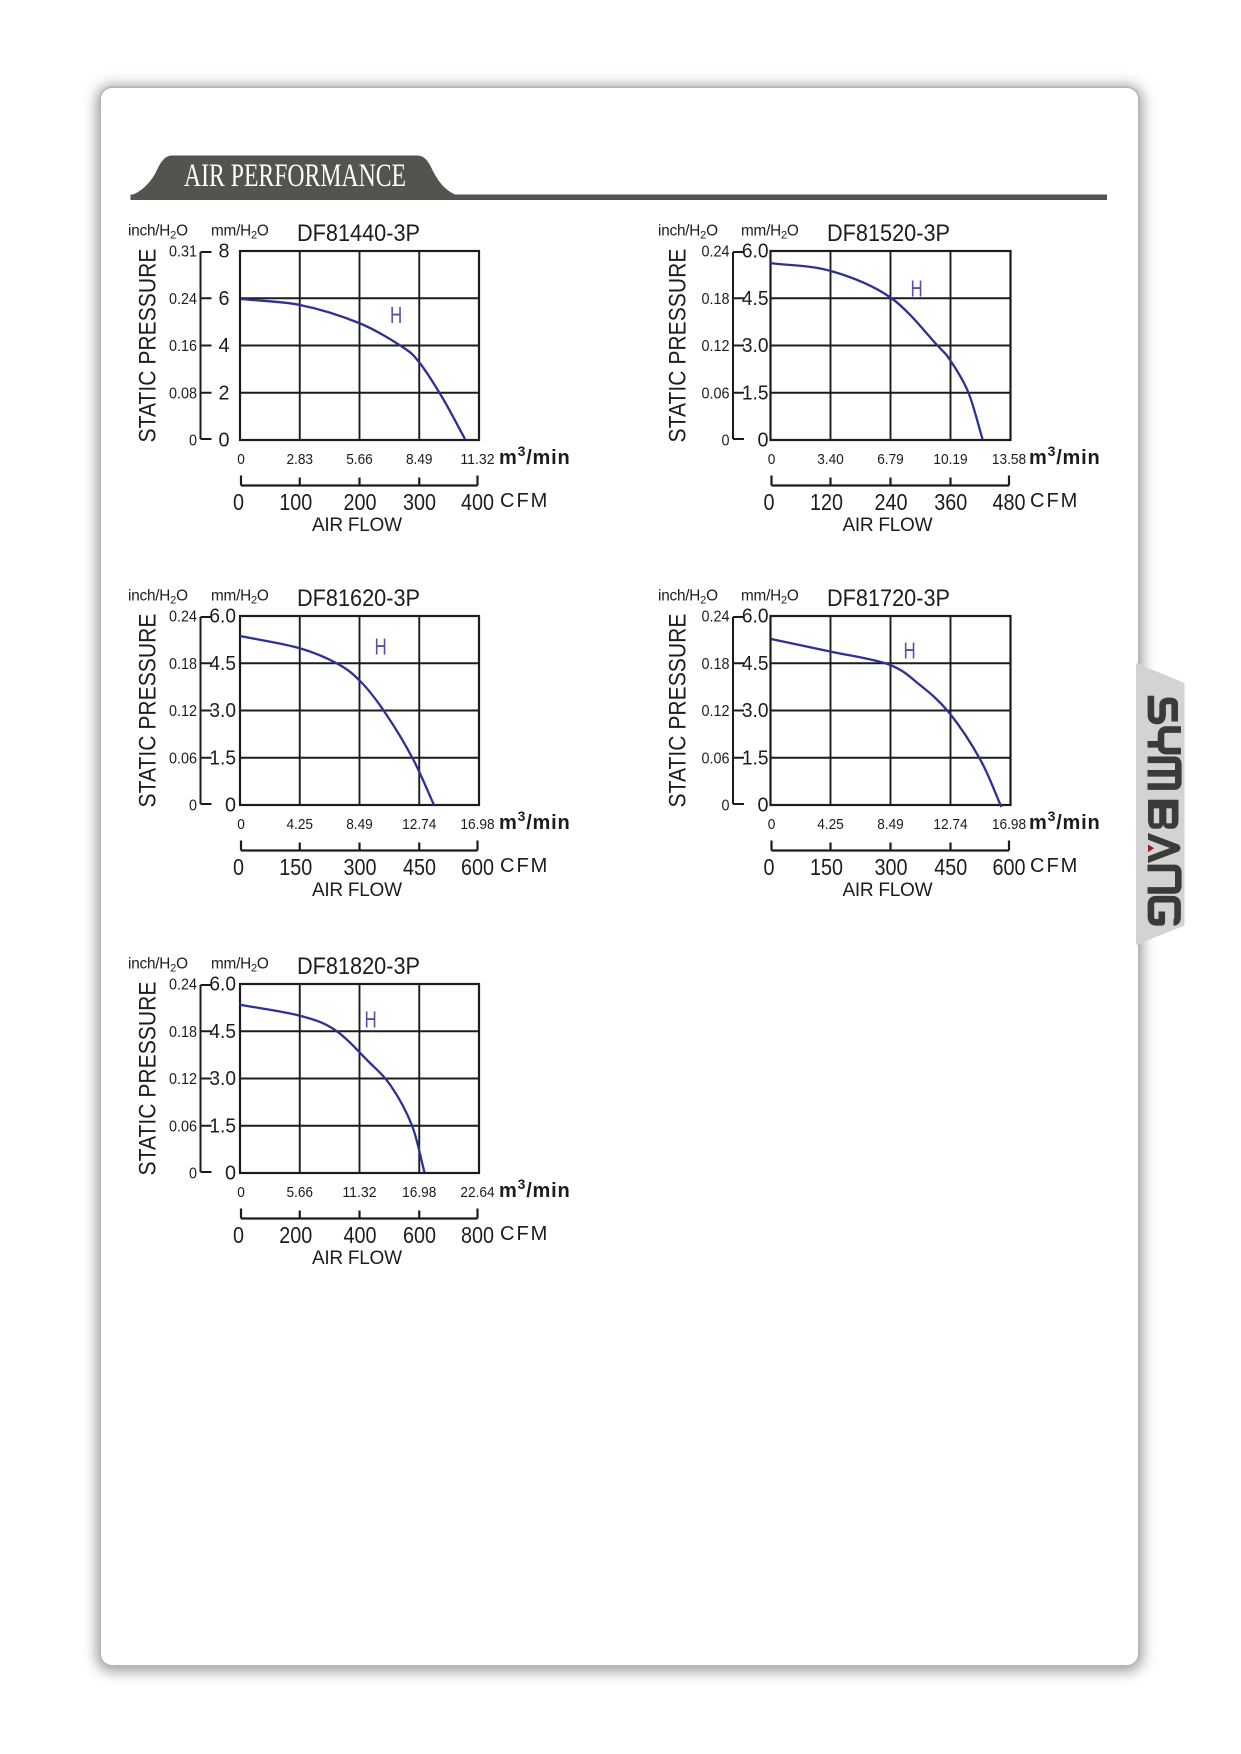 The height and width of the screenshot is (1754, 1241). What do you see at coordinates (295, 176) in the screenshot?
I see `svg-text: AIR PERFORMANCE` at bounding box center [295, 176].